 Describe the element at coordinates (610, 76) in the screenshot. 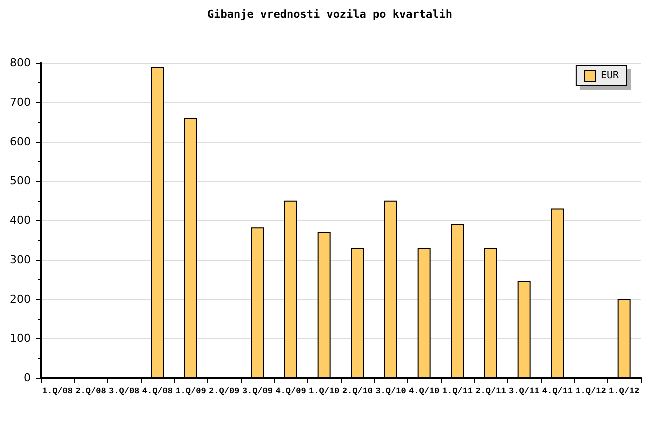

I see `legend-label: EUR` at that location.